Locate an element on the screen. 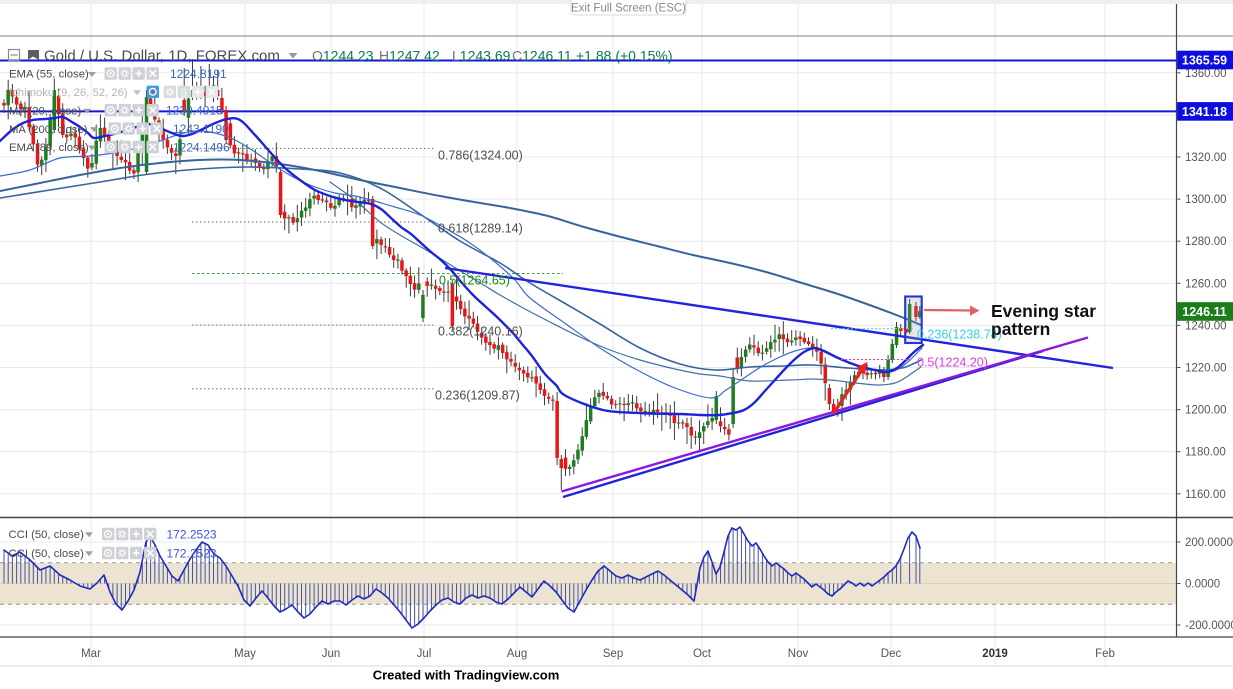  svg-text: 1260.00 is located at coordinates (1206, 284).